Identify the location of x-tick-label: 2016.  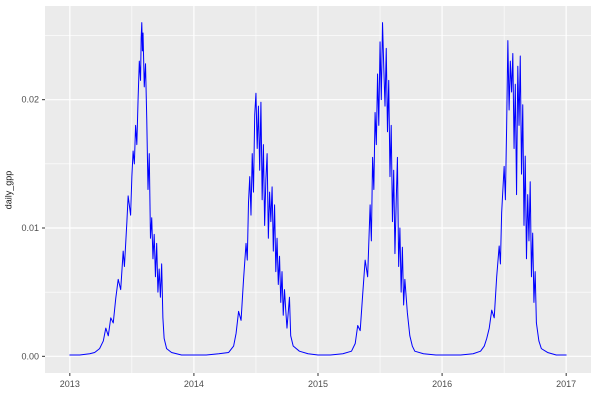
(442, 384).